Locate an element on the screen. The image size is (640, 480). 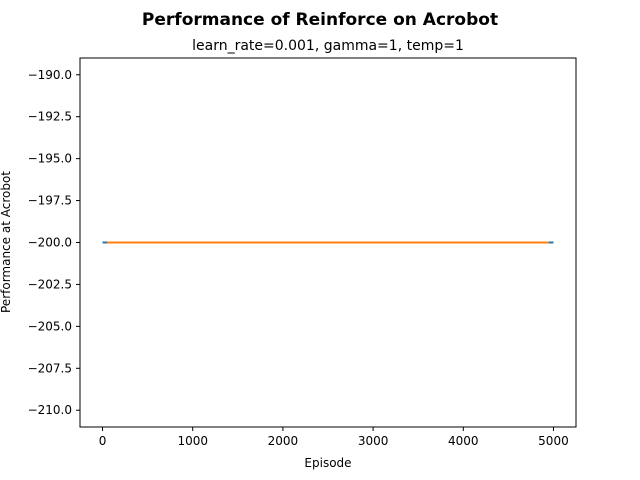
chart-title: Performance of Reinforce on Acrobot is located at coordinates (320, 20).